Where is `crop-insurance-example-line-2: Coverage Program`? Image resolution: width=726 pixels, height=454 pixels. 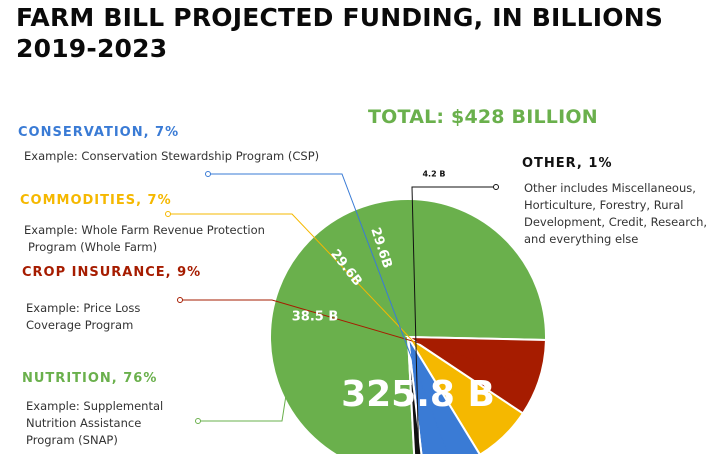
crop-insurance-example-line-2: Coverage Program is located at coordinates (80, 325).